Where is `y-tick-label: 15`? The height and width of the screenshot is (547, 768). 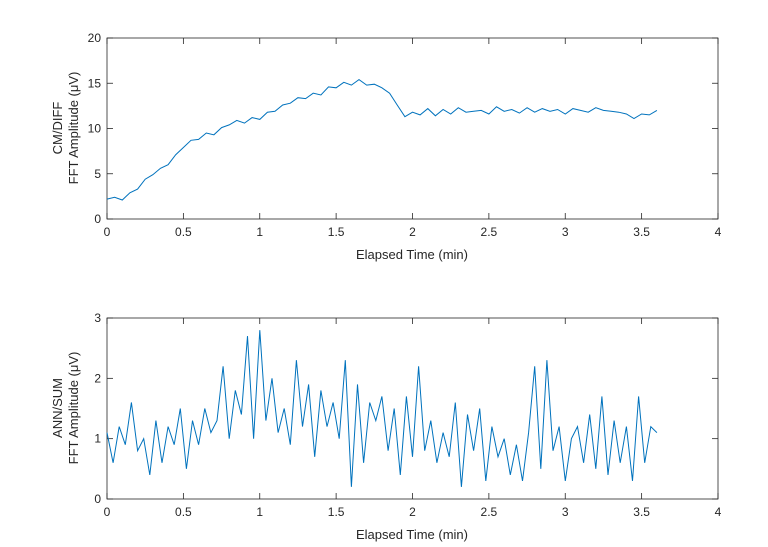
y-tick-label: 15 is located at coordinates (95, 83).